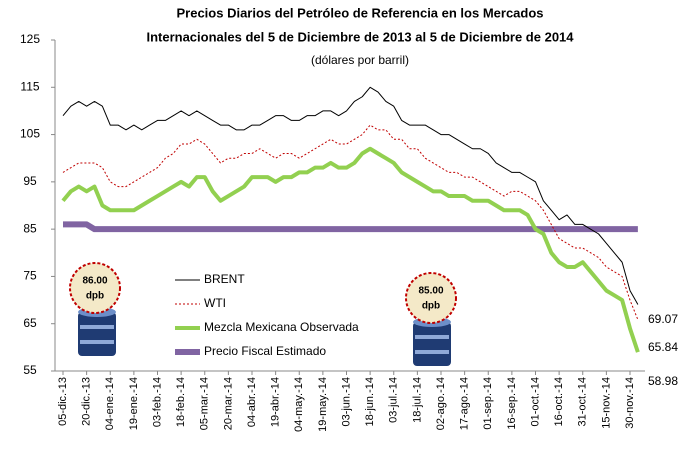  What do you see at coordinates (465, 403) in the screenshot?
I see `x-tick-label: 17-ago.-14` at bounding box center [465, 403].